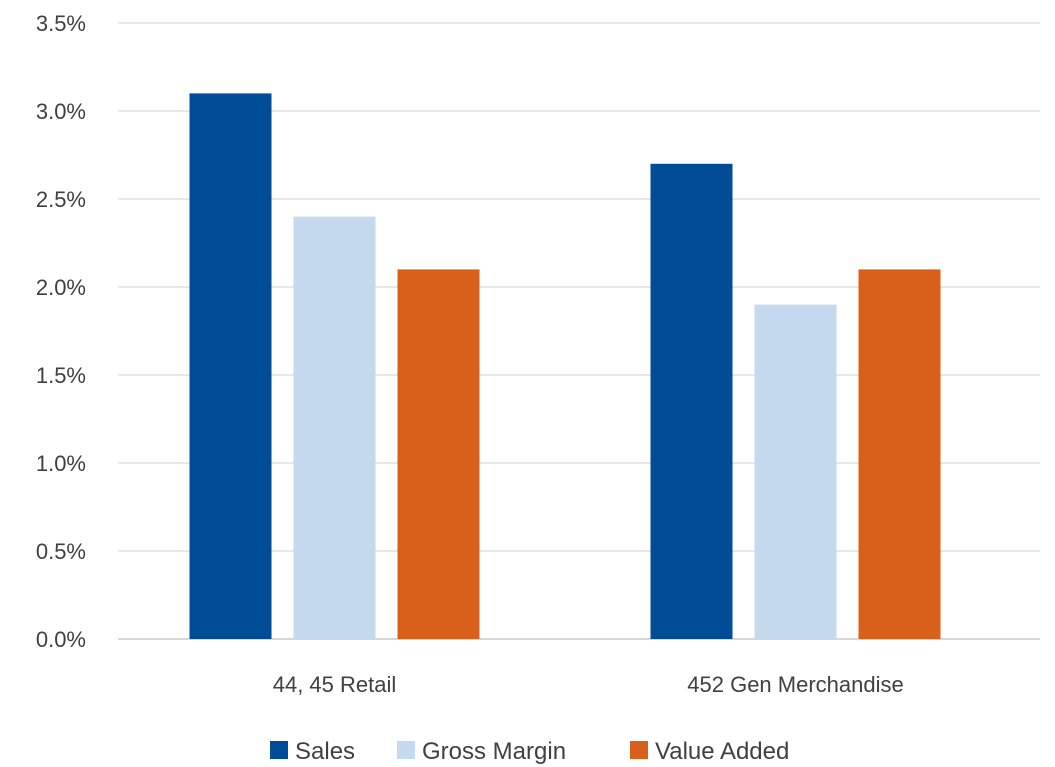  Describe the element at coordinates (325, 751) in the screenshot. I see `legend-label: Sales` at that location.